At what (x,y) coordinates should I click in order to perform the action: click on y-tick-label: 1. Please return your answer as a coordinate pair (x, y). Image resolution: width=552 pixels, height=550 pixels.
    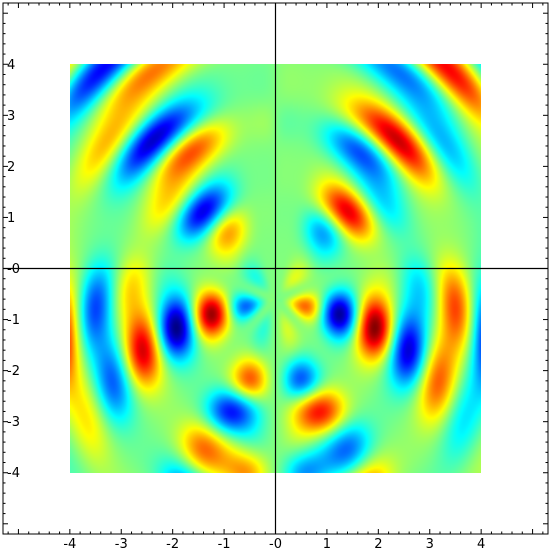
    Looking at the image, I should click on (11, 218).